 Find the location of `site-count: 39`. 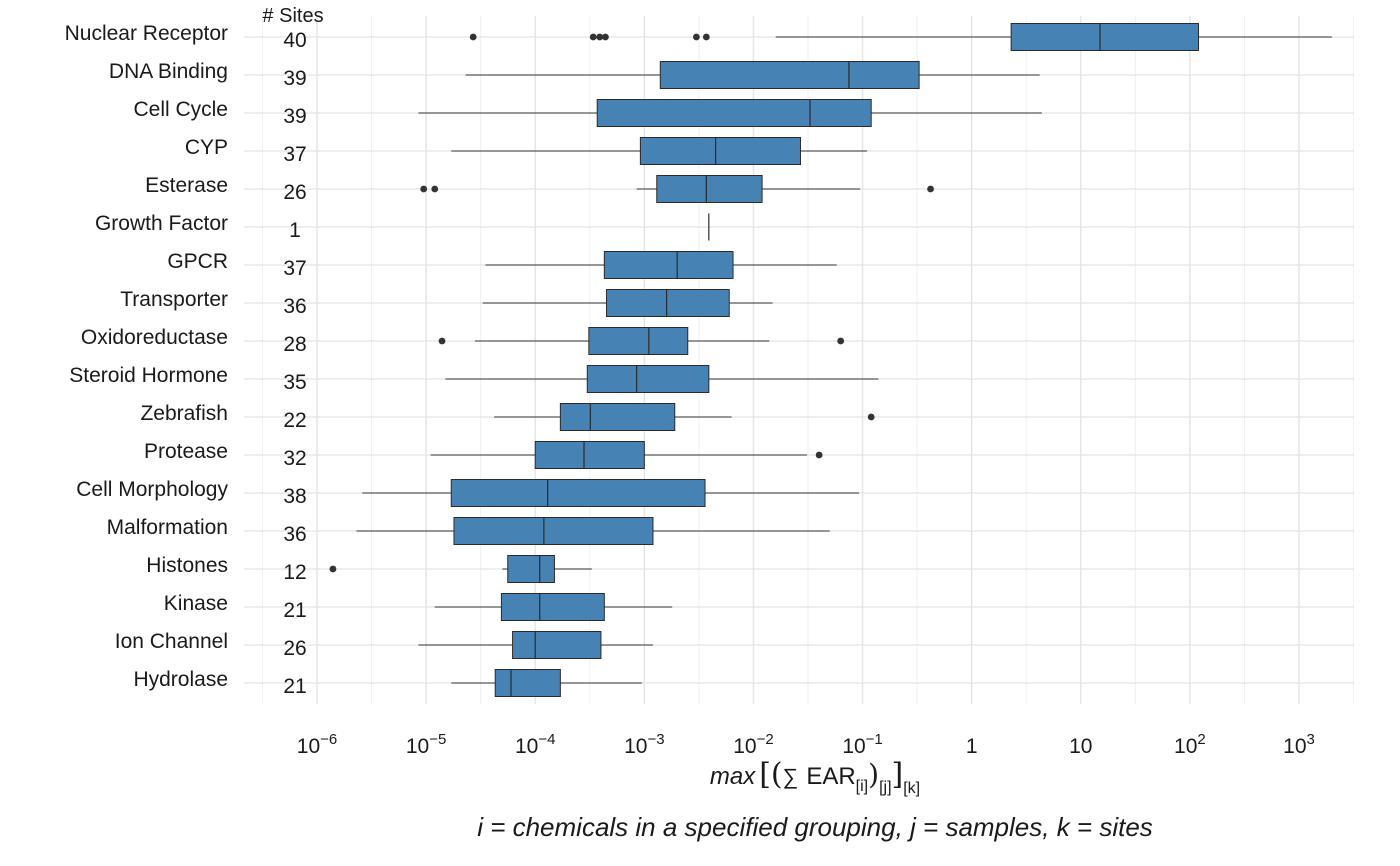

site-count: 39 is located at coordinates (294, 78).